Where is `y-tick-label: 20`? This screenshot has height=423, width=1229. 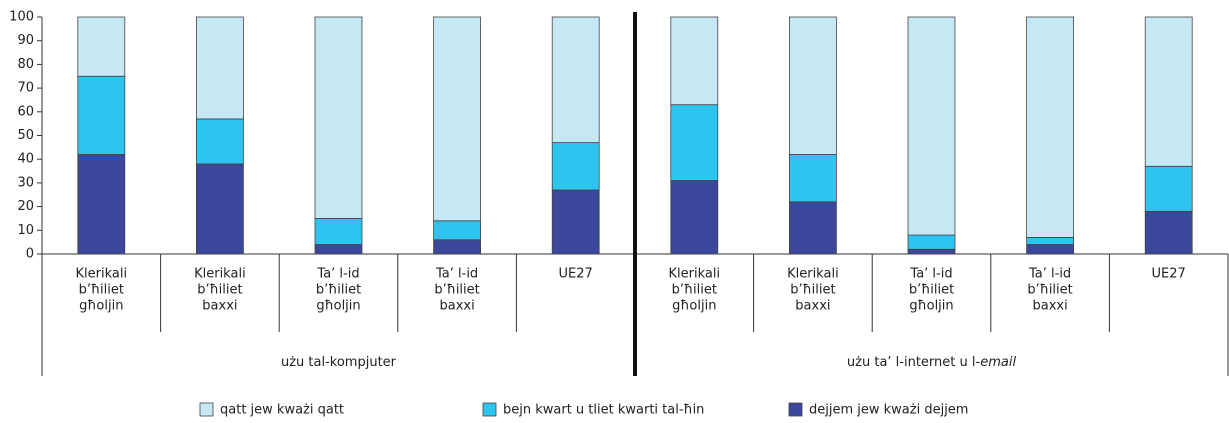 y-tick-label: 20 is located at coordinates (25, 206).